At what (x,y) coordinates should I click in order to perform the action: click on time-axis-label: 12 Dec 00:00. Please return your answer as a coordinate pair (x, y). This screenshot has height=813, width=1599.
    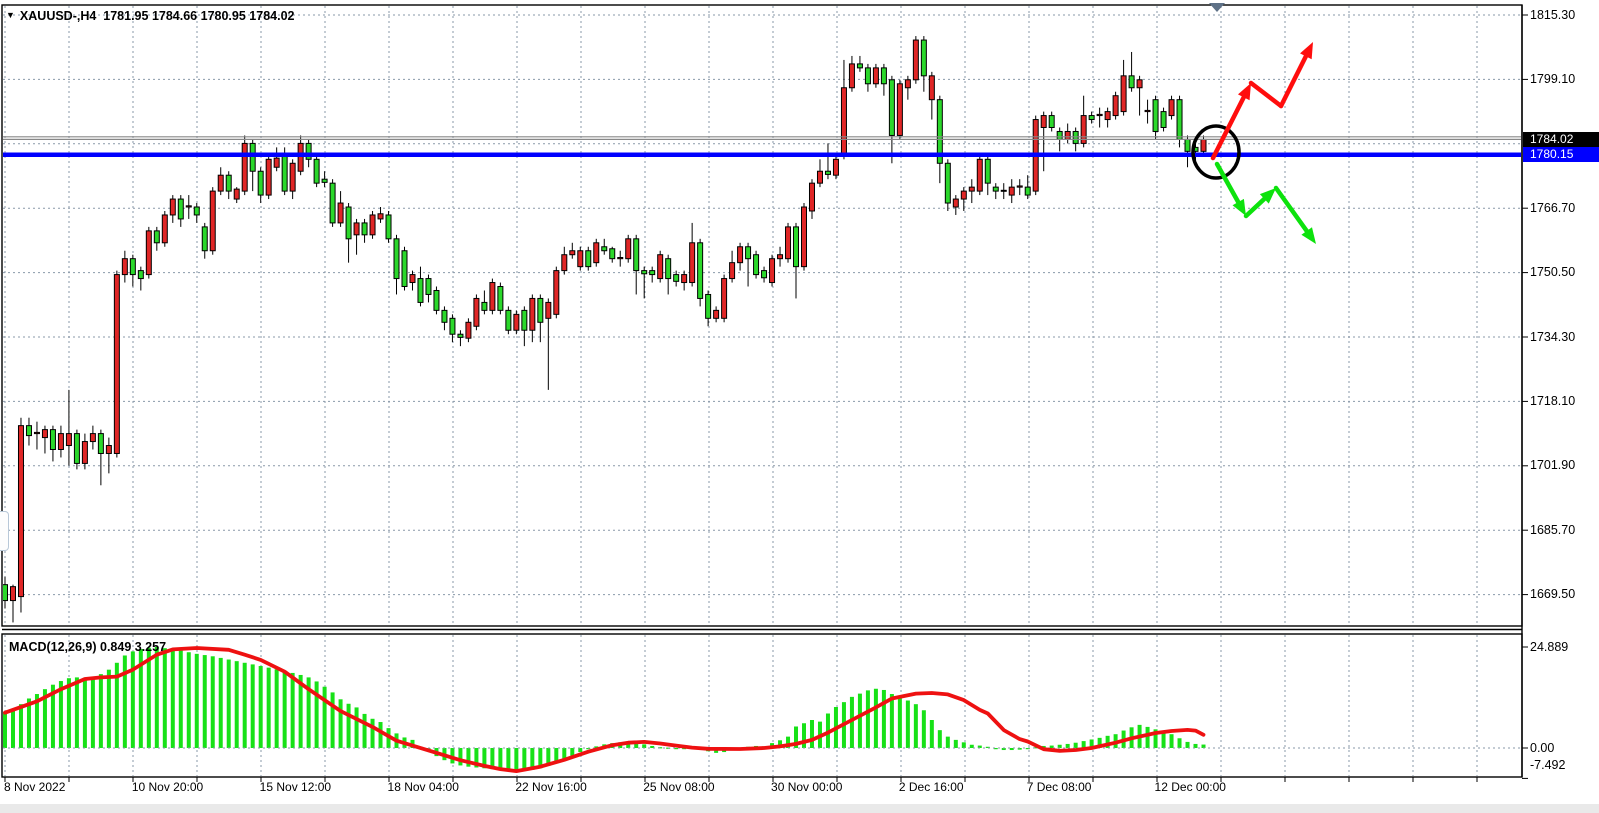
    Looking at the image, I should click on (1190, 787).